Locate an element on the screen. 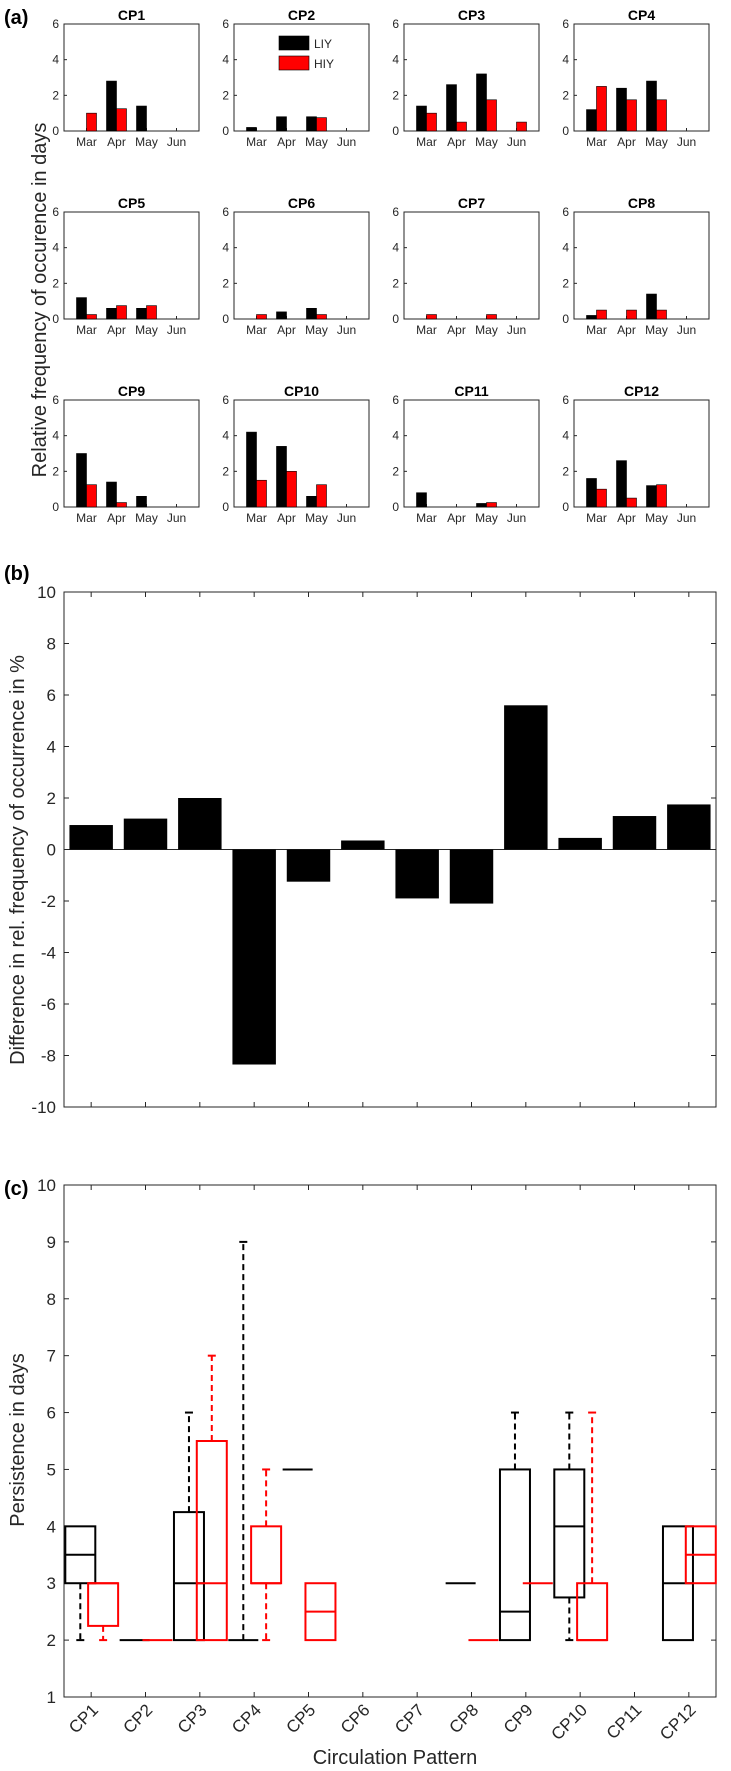  panel-label-a: (a) is located at coordinates (16, 18).